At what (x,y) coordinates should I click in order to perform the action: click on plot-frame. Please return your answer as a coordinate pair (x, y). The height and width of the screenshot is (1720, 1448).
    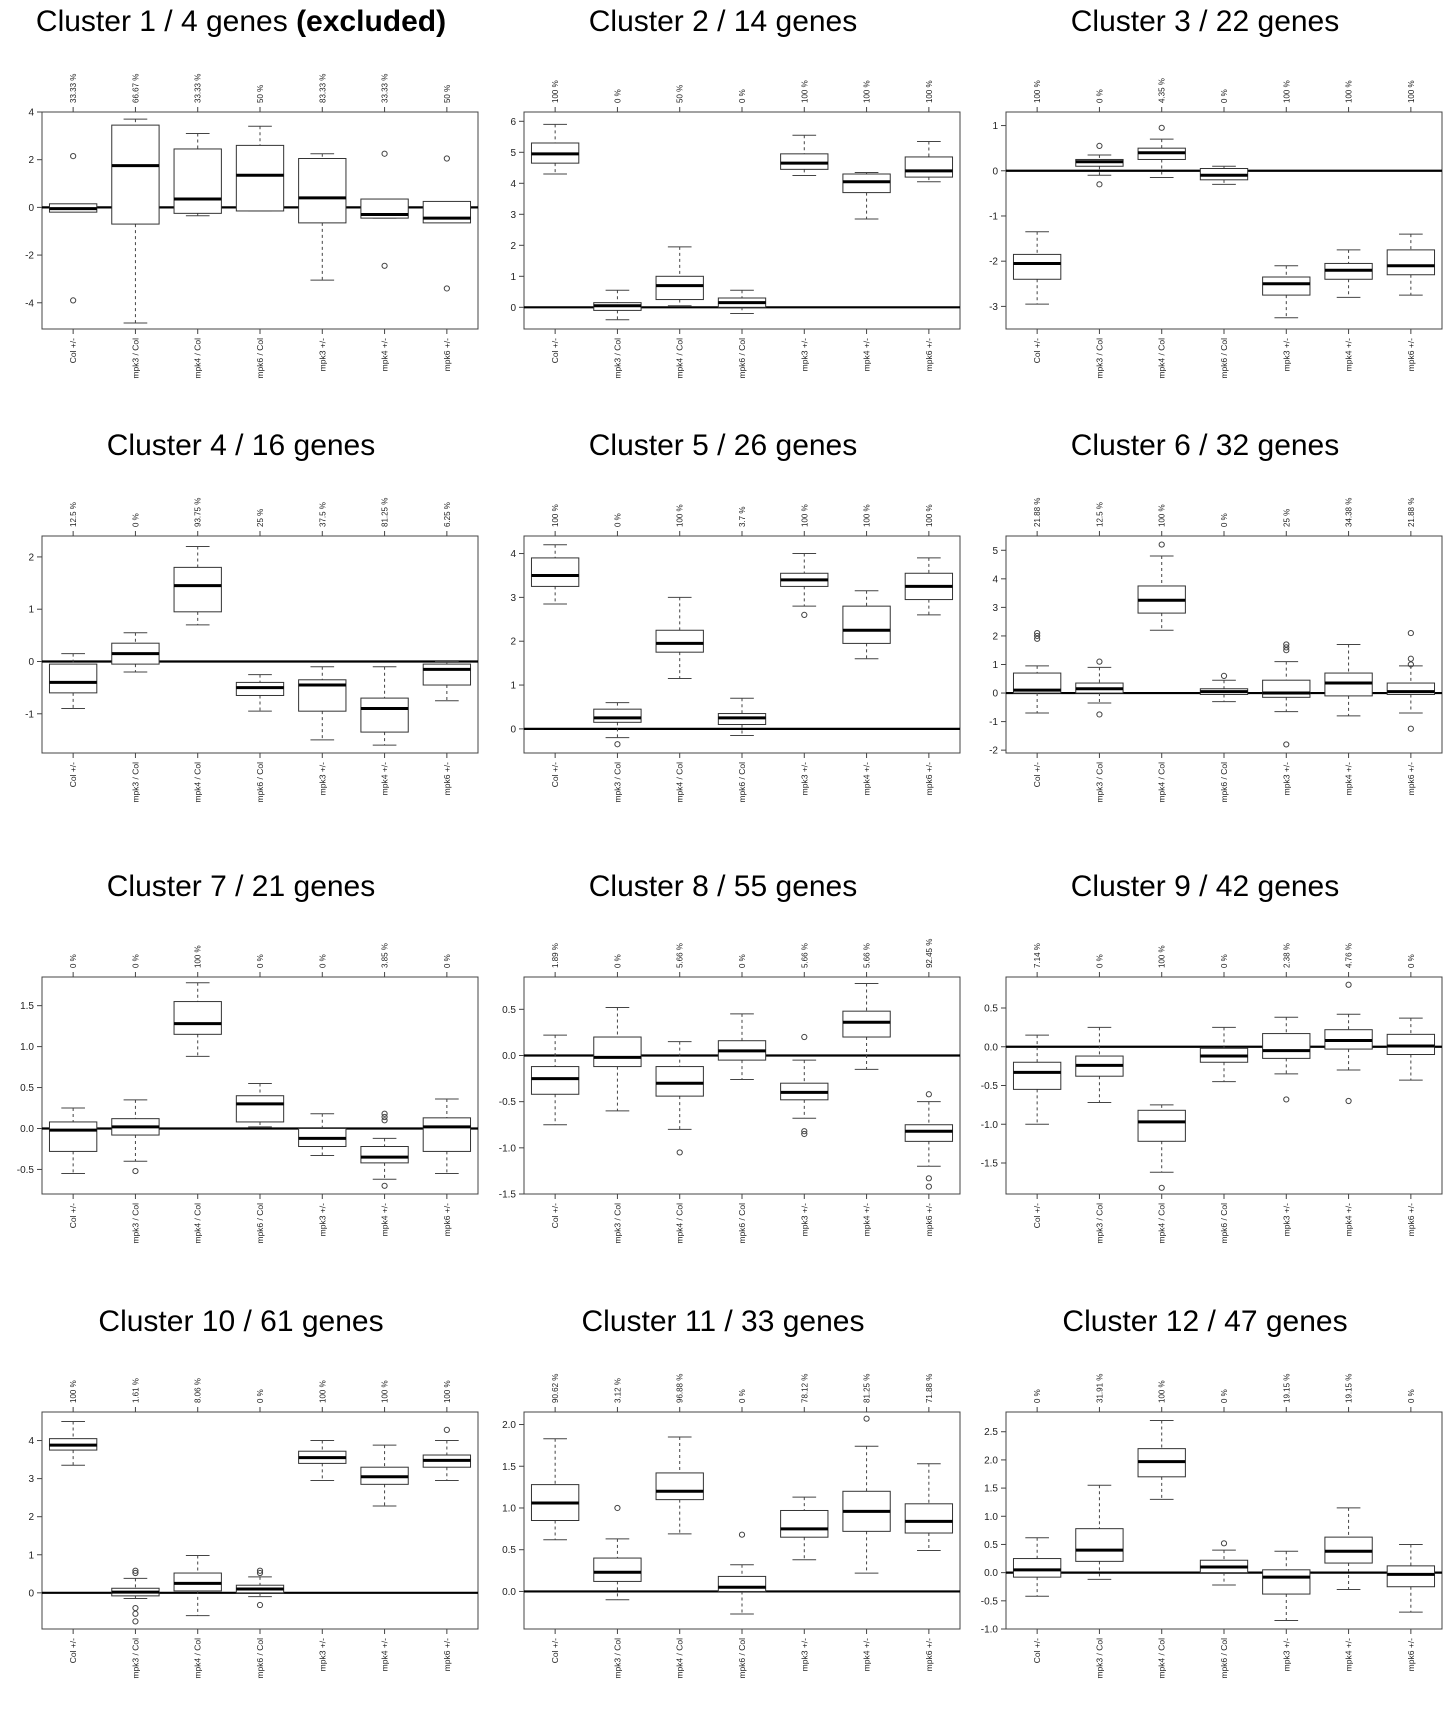
    Looking at the image, I should click on (1224, 1085).